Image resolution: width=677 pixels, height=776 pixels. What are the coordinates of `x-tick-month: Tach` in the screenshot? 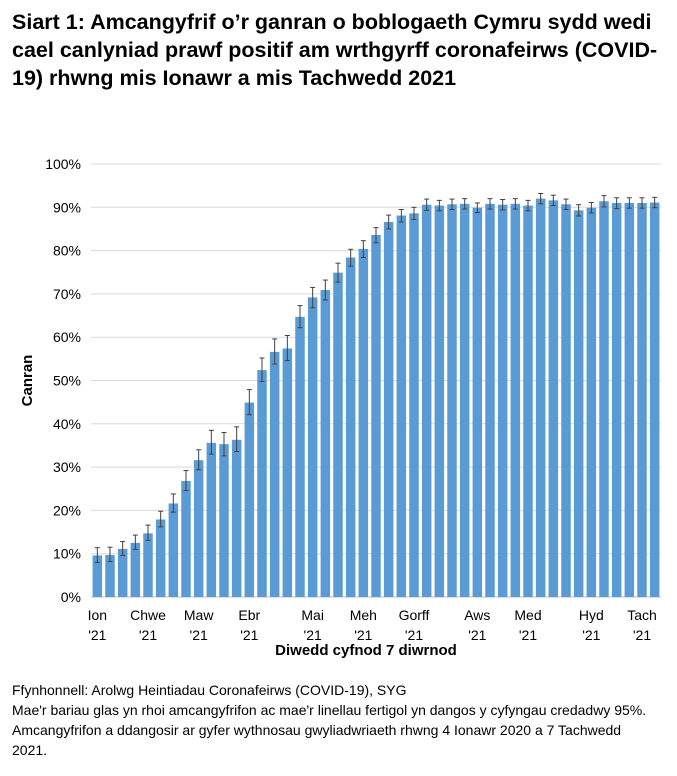 It's located at (642, 615).